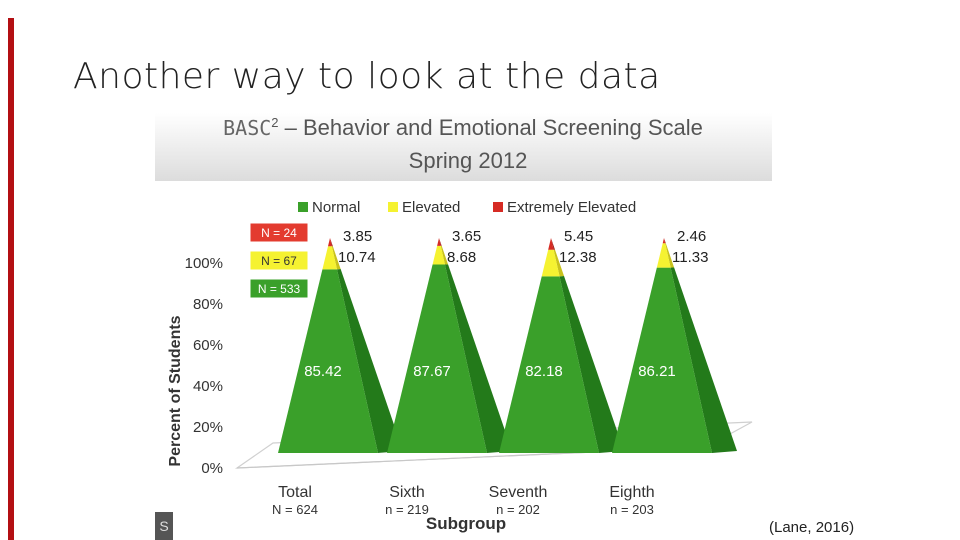 The width and height of the screenshot is (960, 540). What do you see at coordinates (204, 263) in the screenshot?
I see `y-tick-label-5: 100%` at bounding box center [204, 263].